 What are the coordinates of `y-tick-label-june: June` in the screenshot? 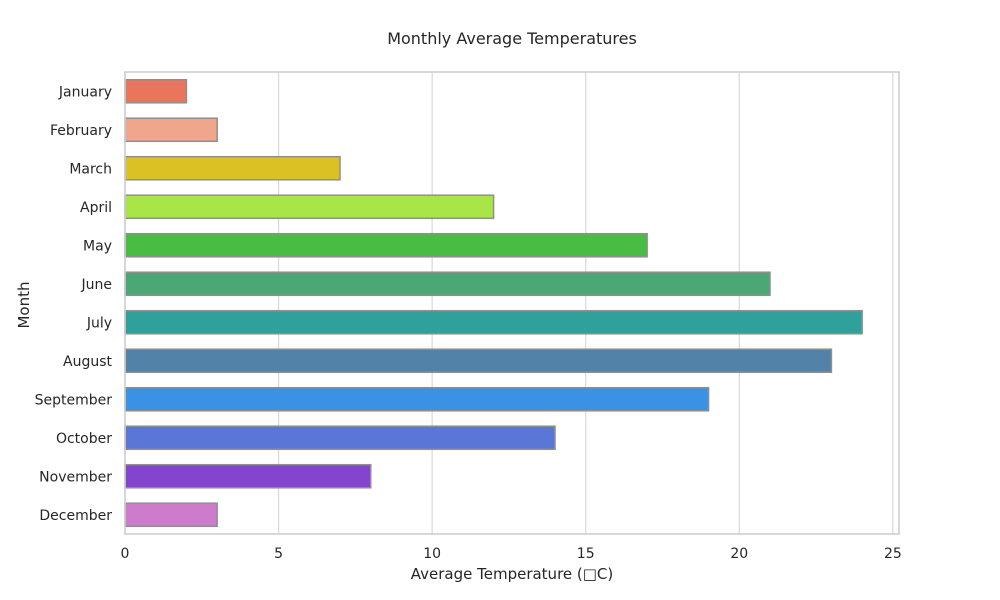 It's located at (97, 285).